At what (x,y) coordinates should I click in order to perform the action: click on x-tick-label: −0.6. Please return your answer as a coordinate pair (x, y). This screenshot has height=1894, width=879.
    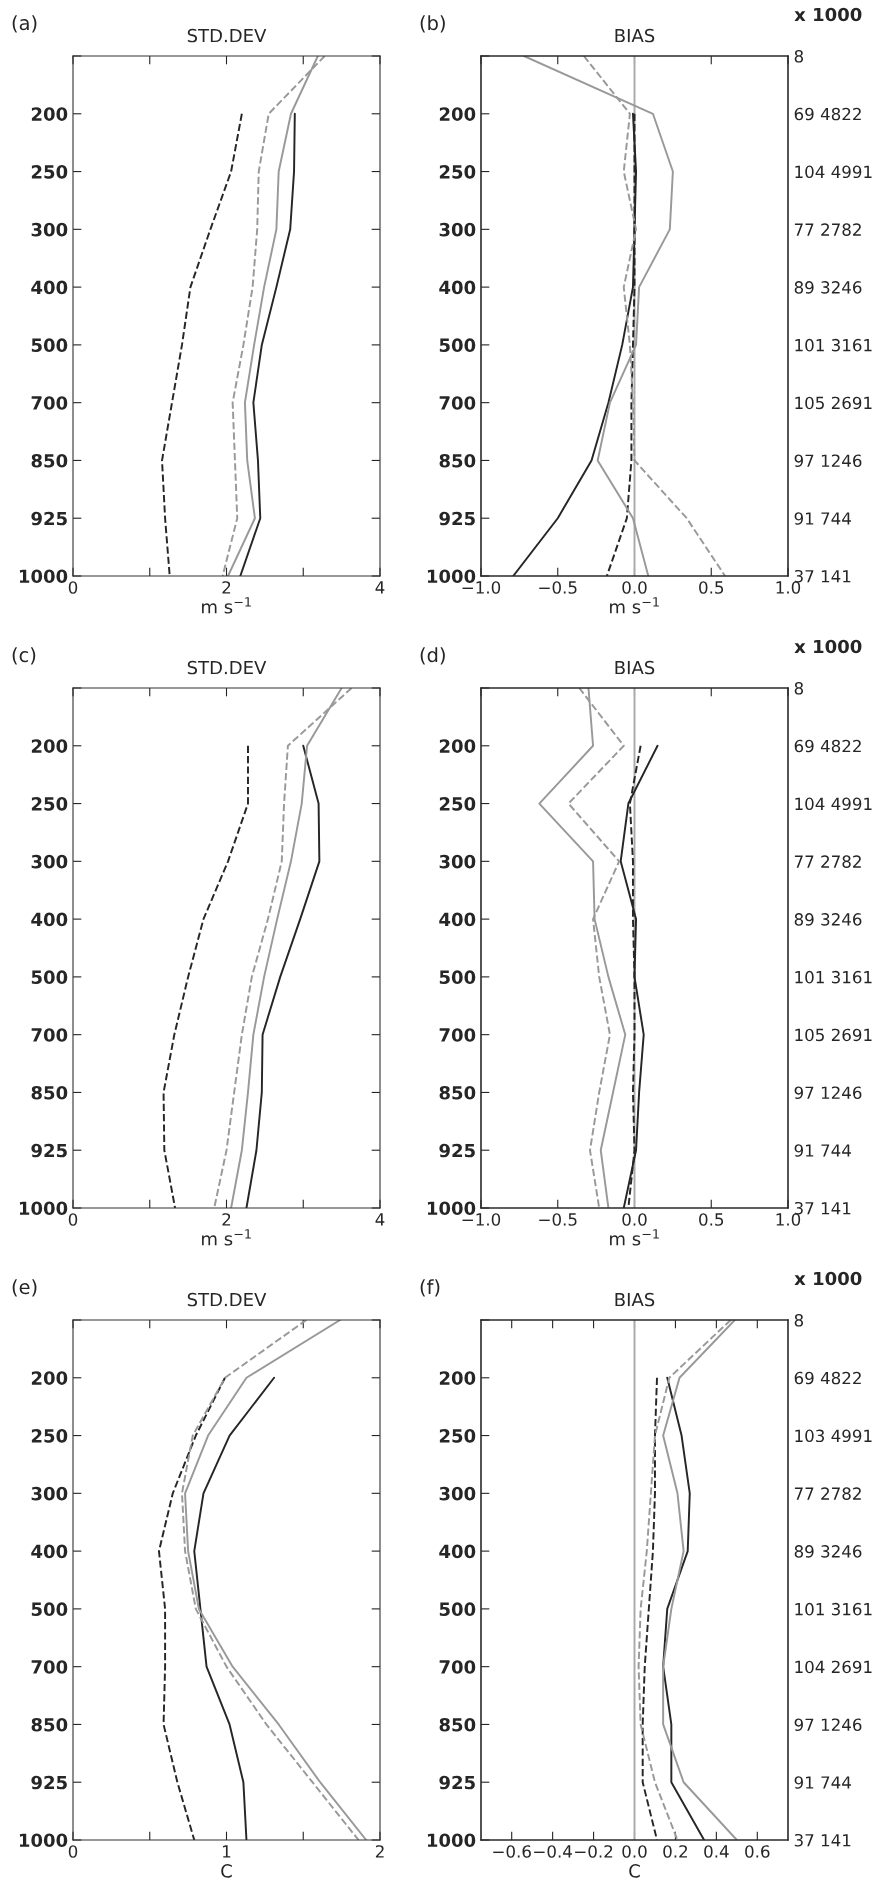
    Looking at the image, I should click on (512, 1851).